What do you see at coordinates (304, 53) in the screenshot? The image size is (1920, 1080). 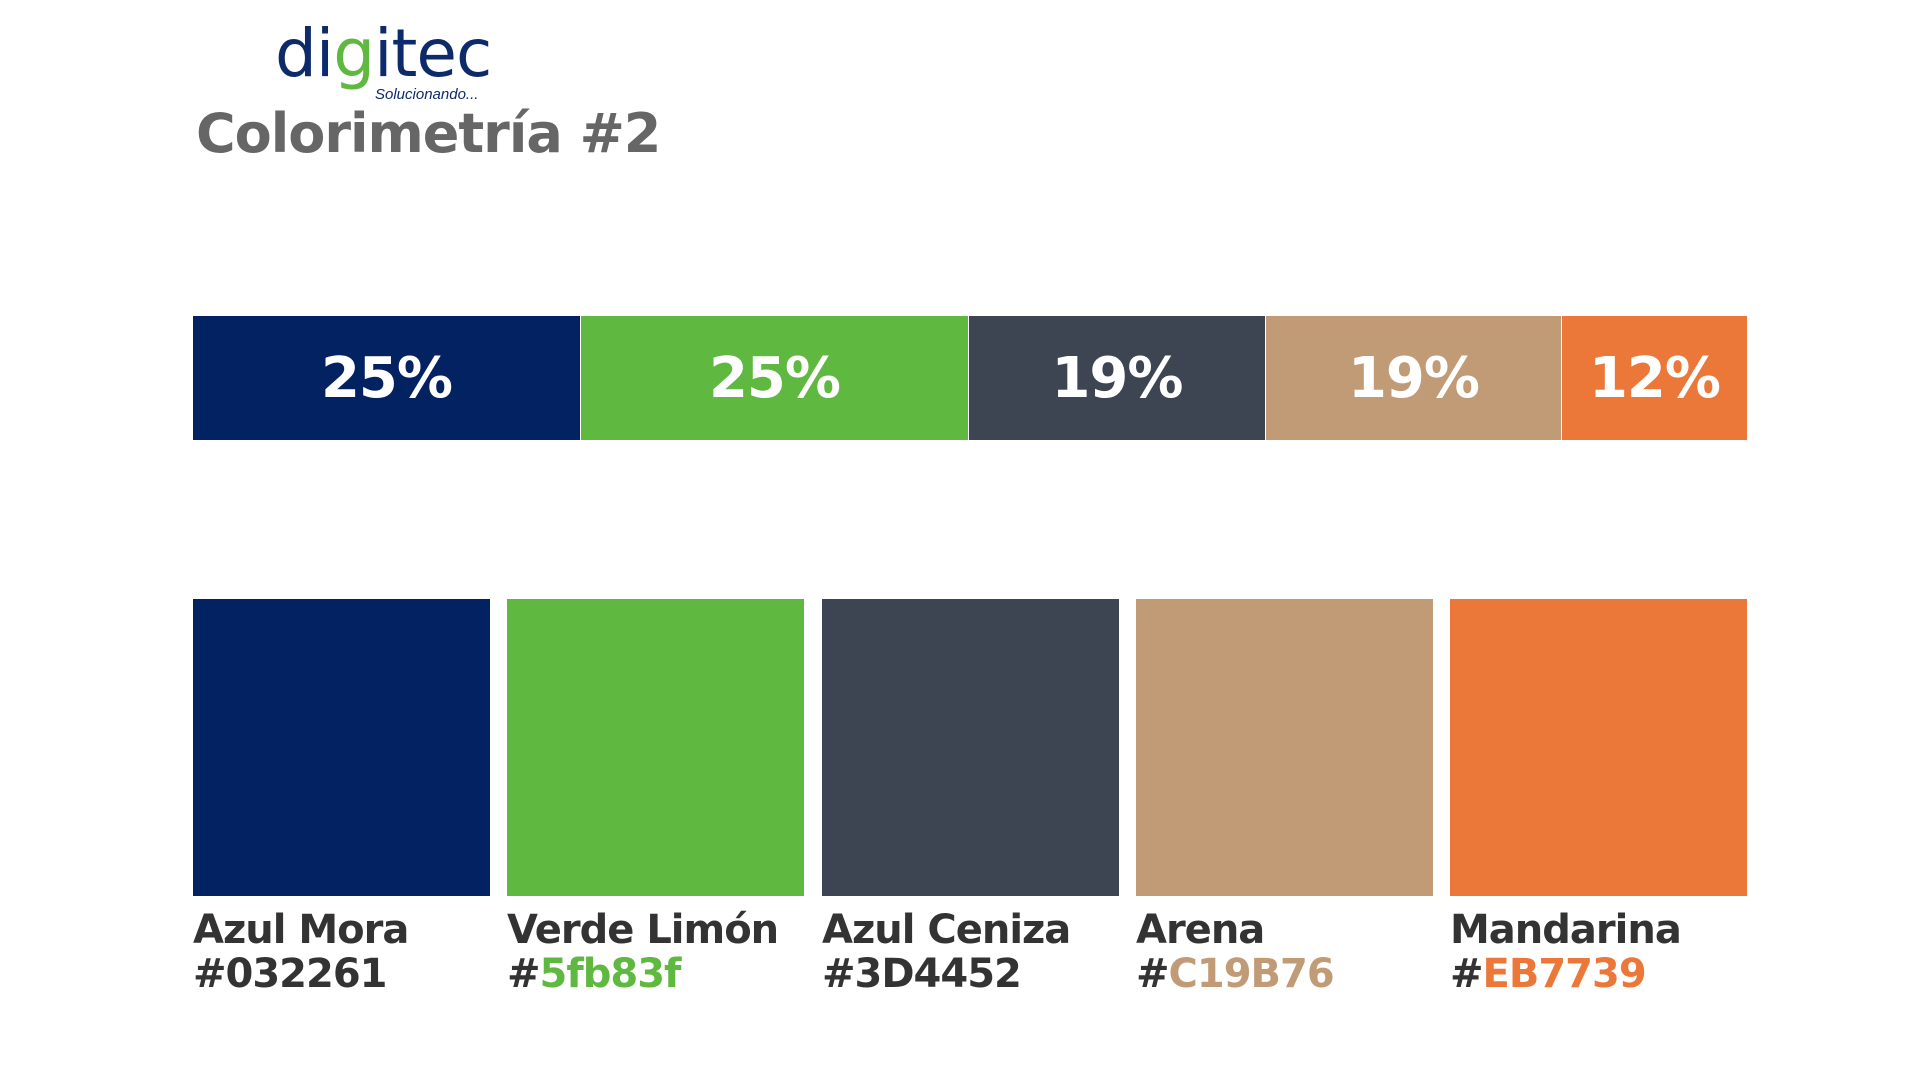 I see `logo-word-part1: di` at bounding box center [304, 53].